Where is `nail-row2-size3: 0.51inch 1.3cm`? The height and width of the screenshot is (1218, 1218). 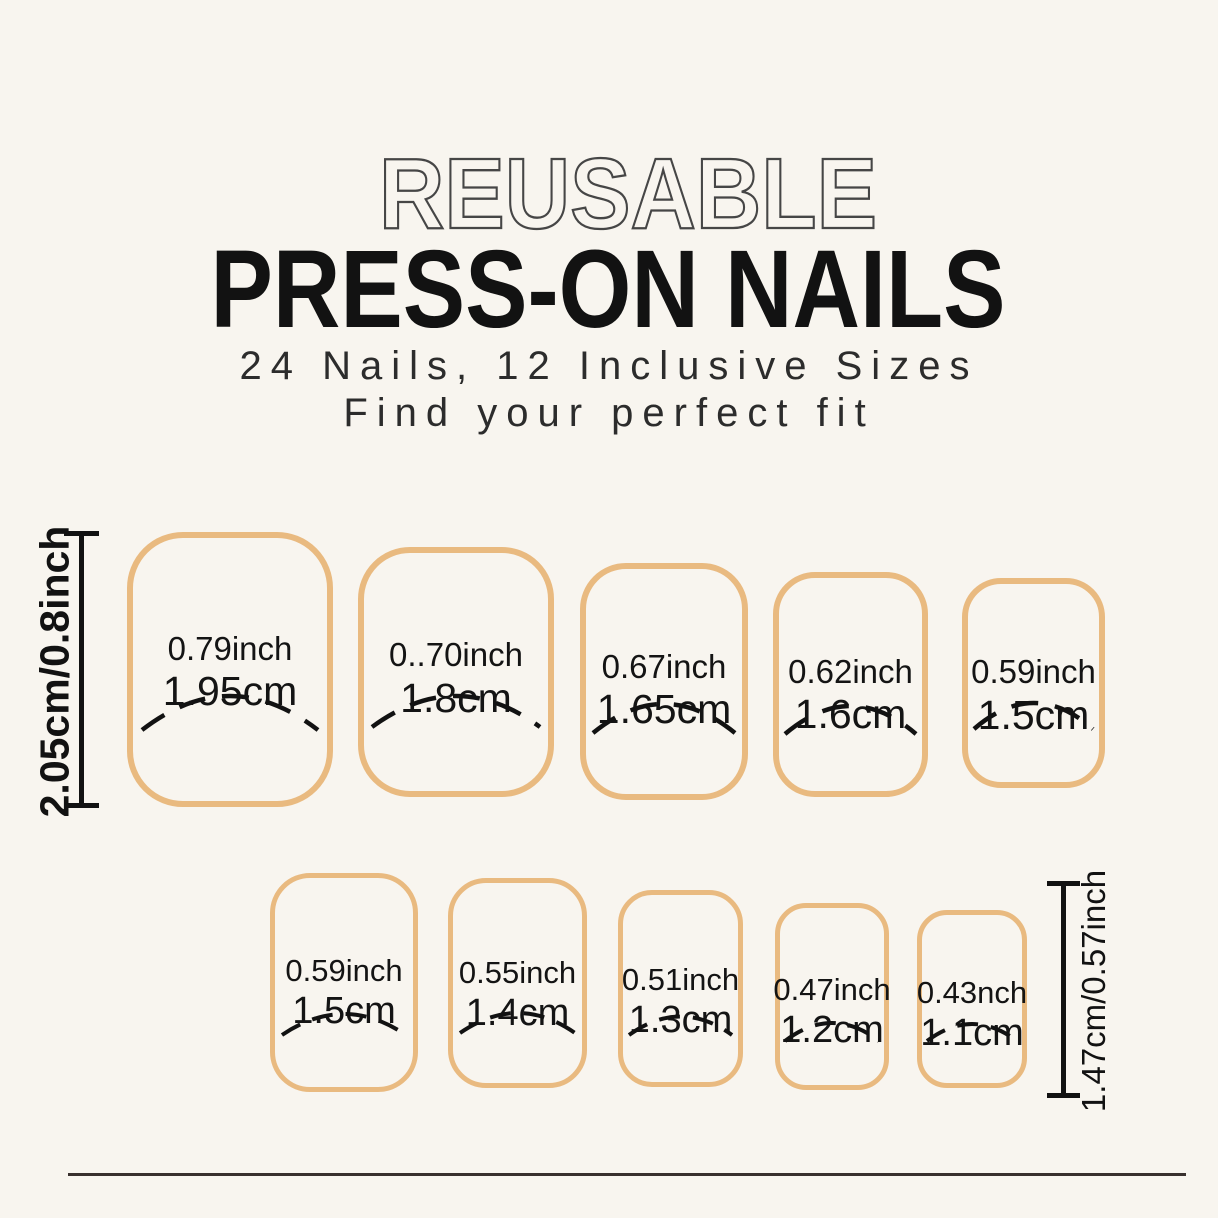 nail-row2-size3: 0.51inch 1.3cm is located at coordinates (680, 988).